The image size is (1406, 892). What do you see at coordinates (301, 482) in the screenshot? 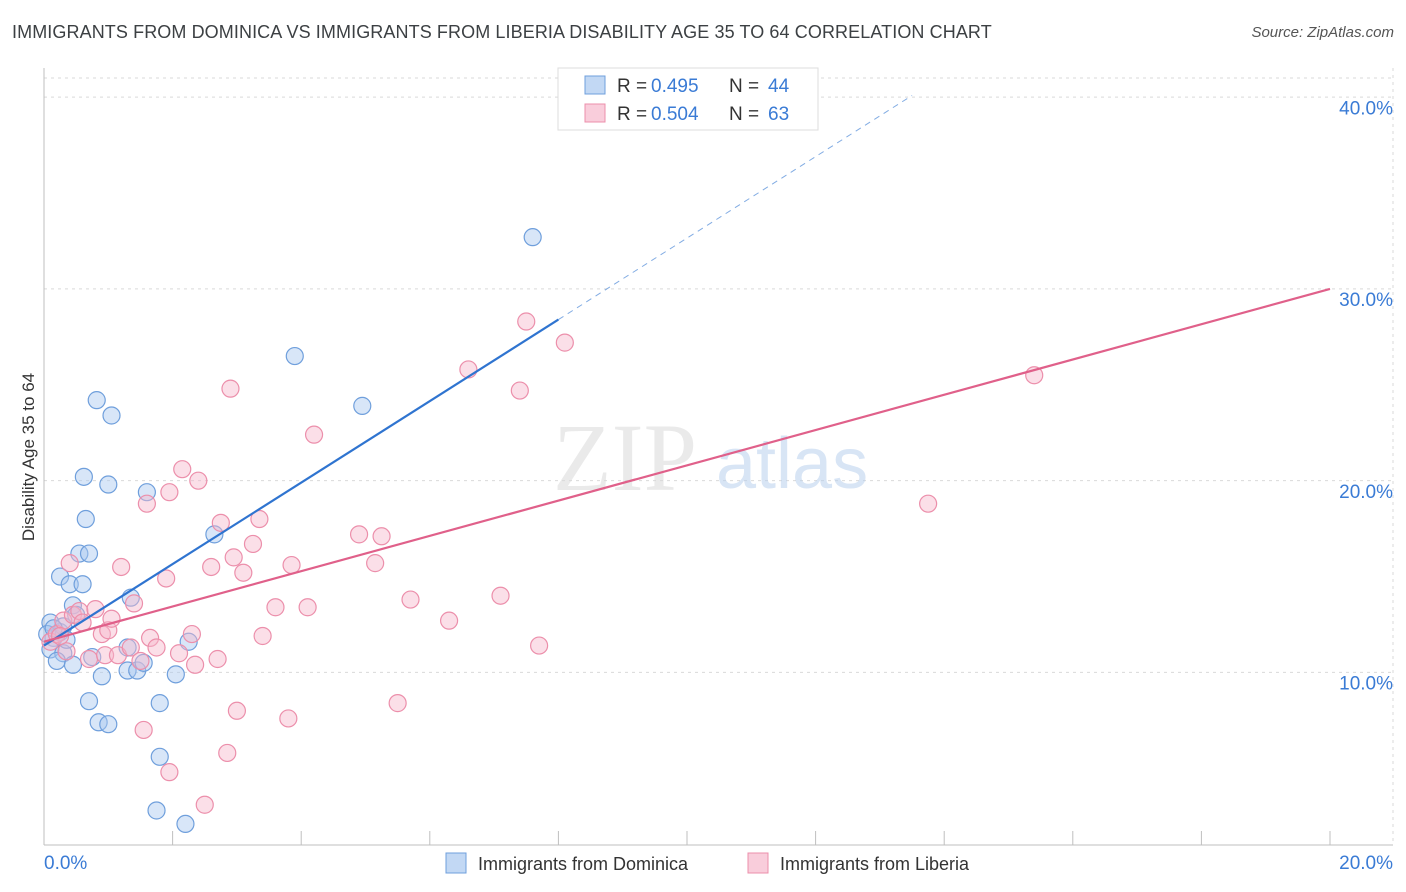
I see `trend-line-dominica` at bounding box center [301, 482].